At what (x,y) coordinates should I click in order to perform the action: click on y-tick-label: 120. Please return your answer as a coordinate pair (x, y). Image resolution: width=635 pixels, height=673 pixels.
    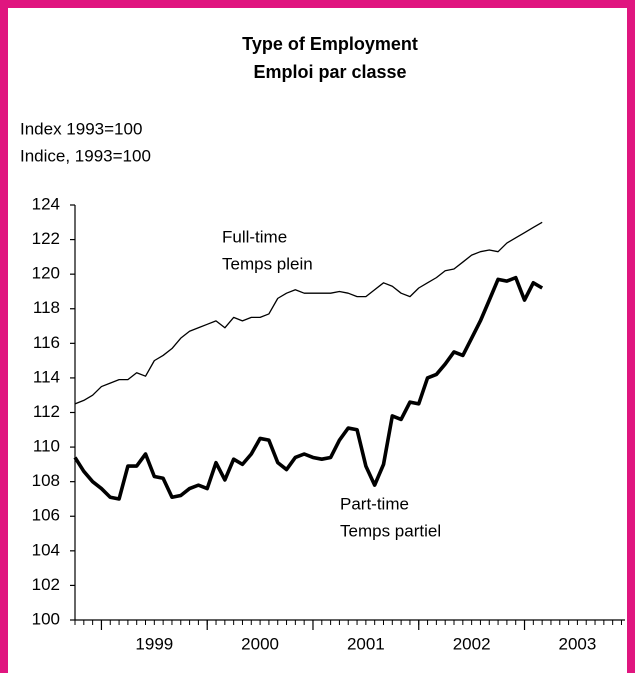
    Looking at the image, I should click on (46, 273).